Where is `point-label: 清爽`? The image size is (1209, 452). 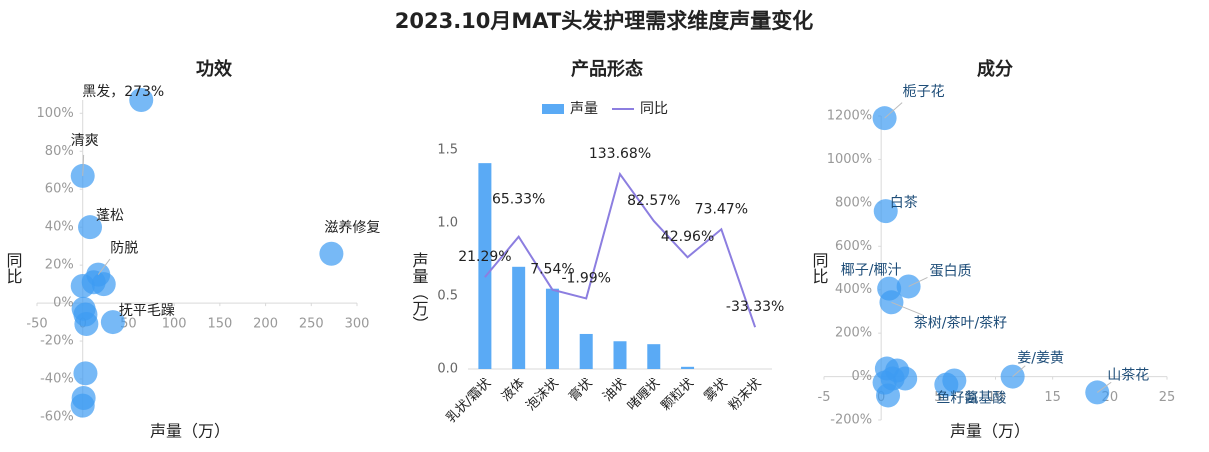 point-label: 清爽 is located at coordinates (85, 141).